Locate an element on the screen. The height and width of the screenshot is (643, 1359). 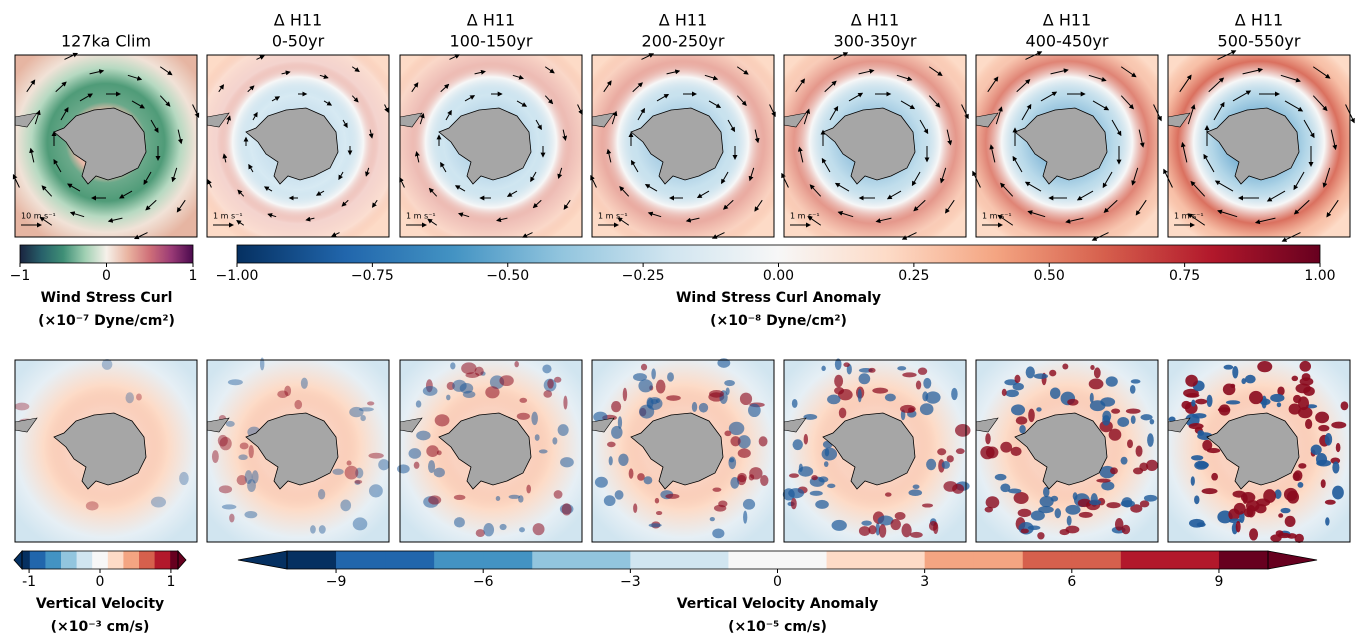
tick-label: 0.00 is located at coordinates (778, 276).